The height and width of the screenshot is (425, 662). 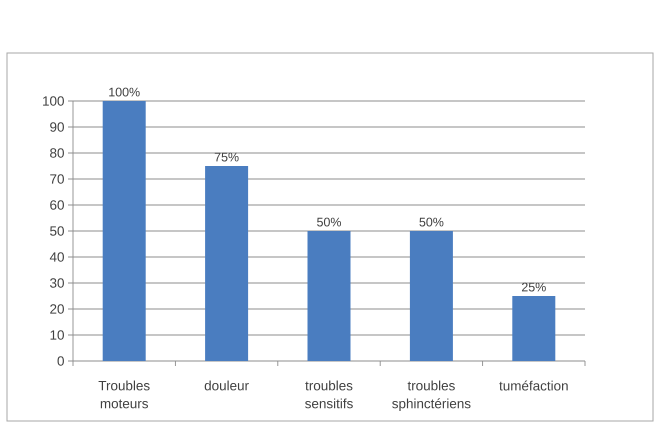 What do you see at coordinates (534, 287) in the screenshot?
I see `data-label: 25%` at bounding box center [534, 287].